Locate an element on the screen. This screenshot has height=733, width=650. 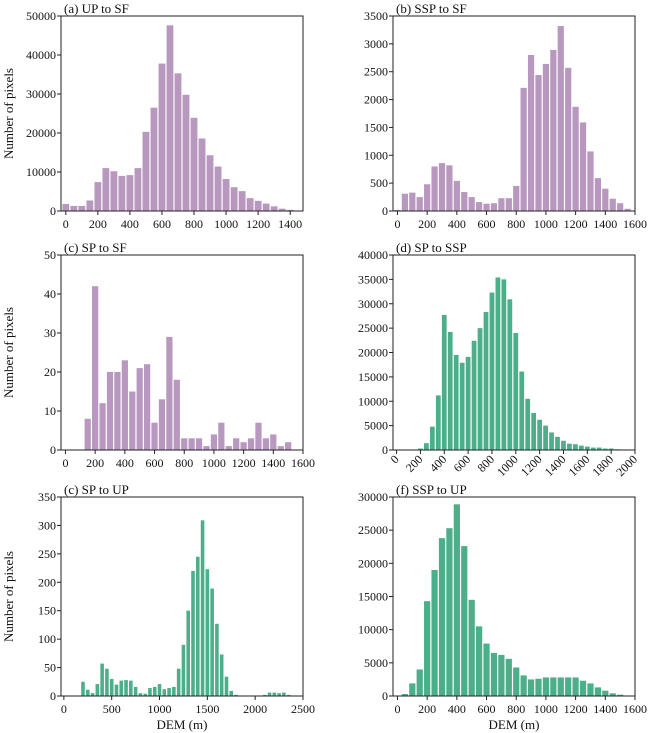
y-tick-label: 30000 is located at coordinates (41, 94).